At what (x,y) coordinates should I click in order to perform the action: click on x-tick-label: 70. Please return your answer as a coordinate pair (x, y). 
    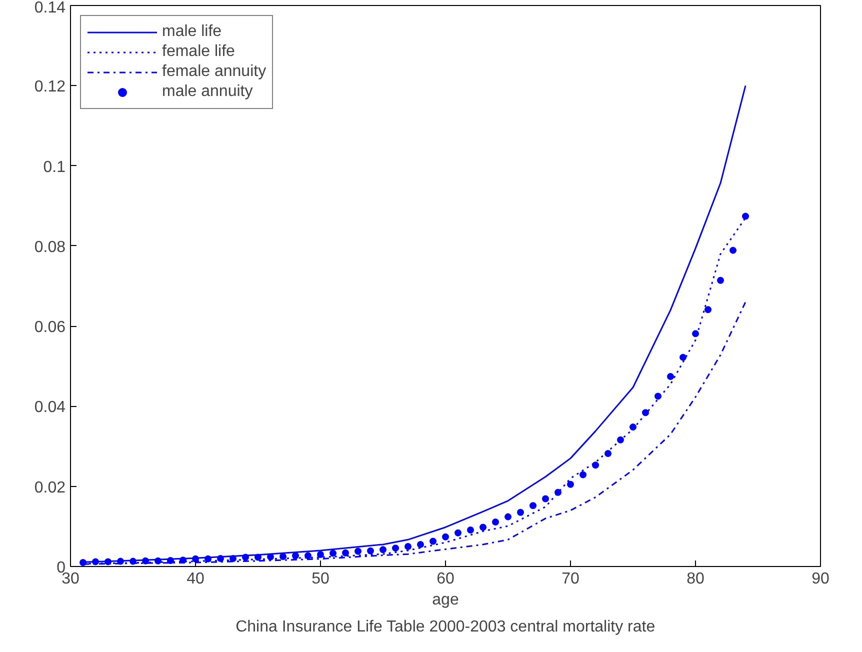
    Looking at the image, I should click on (571, 579).